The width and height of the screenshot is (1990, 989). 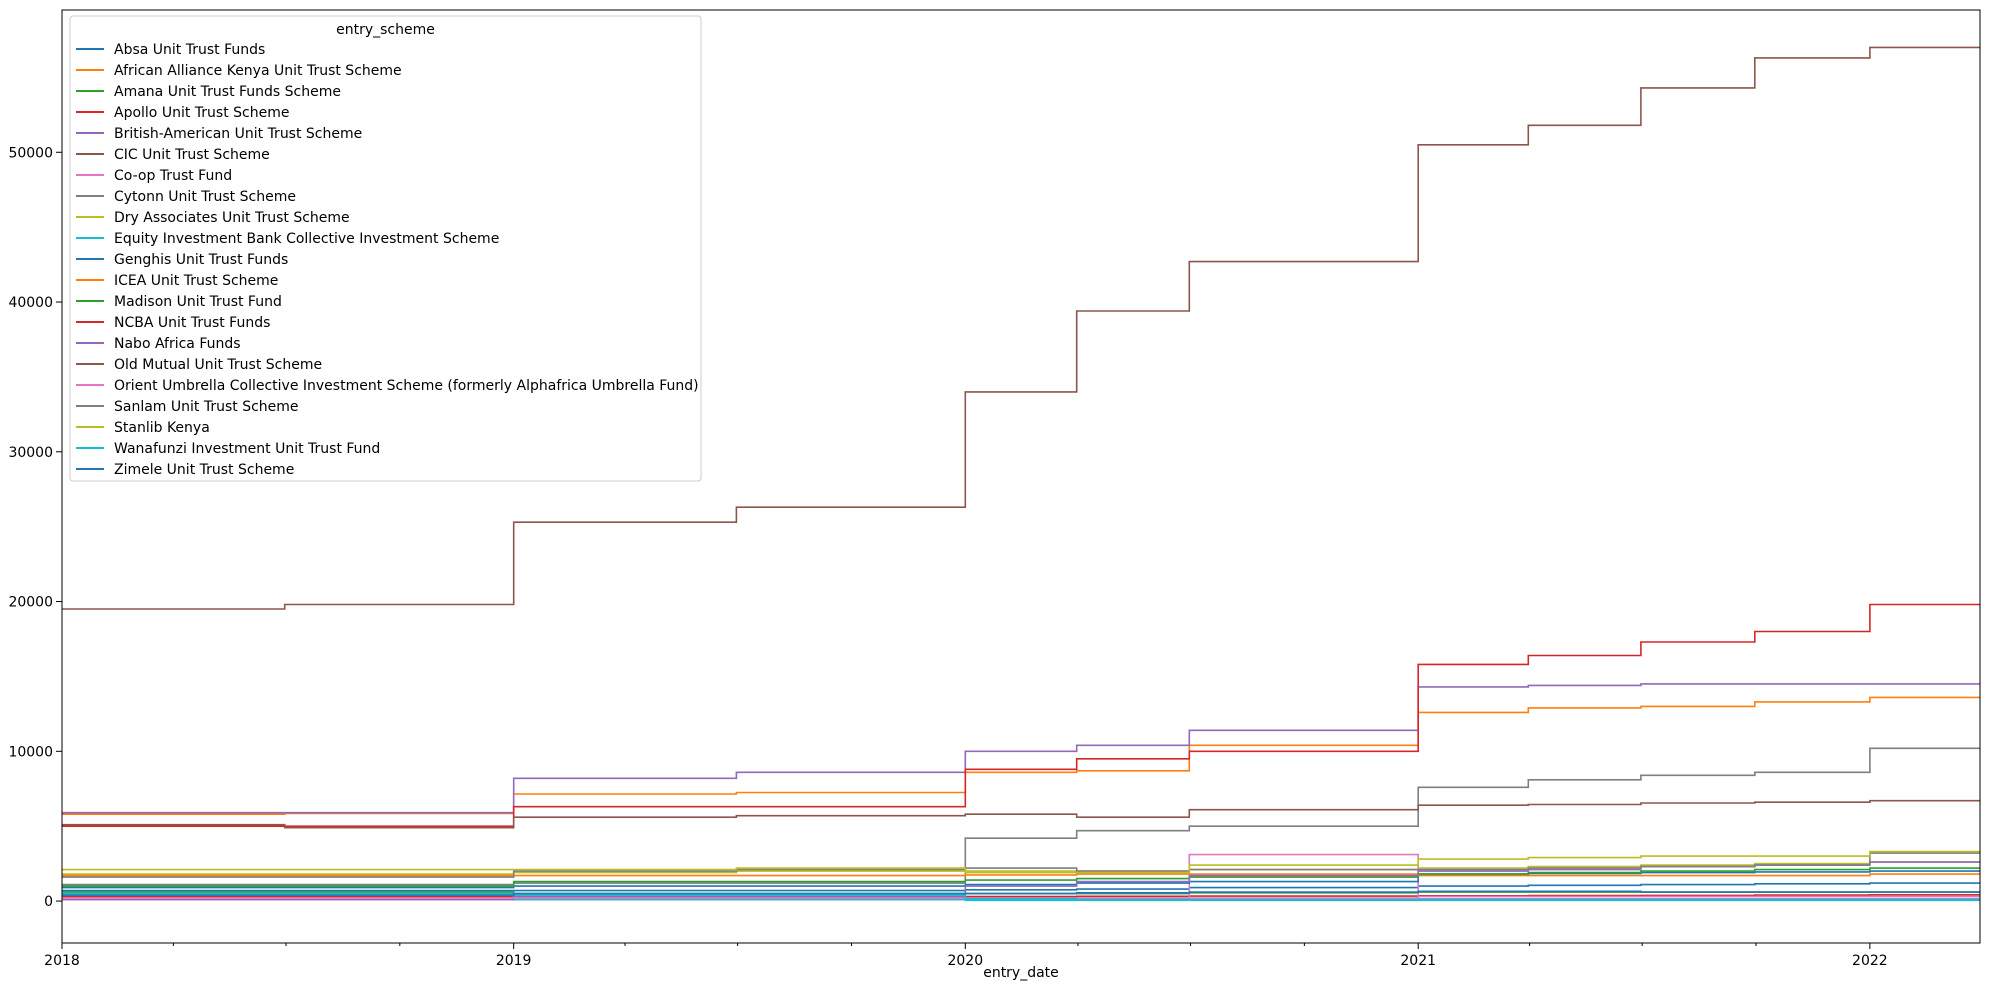 What do you see at coordinates (196, 281) in the screenshot?
I see `legend-label: ICEA Unit Trust Scheme` at bounding box center [196, 281].